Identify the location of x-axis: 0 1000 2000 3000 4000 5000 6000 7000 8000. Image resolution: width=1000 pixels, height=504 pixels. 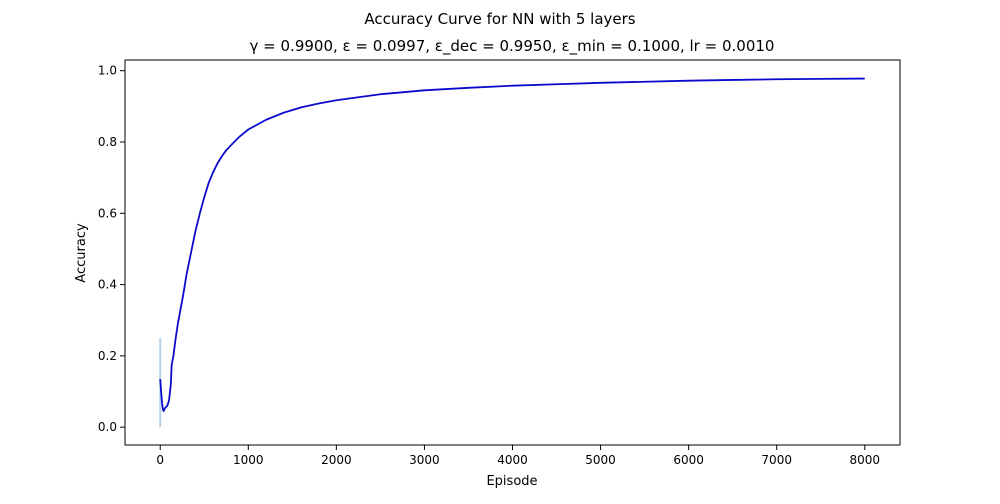
(518, 456).